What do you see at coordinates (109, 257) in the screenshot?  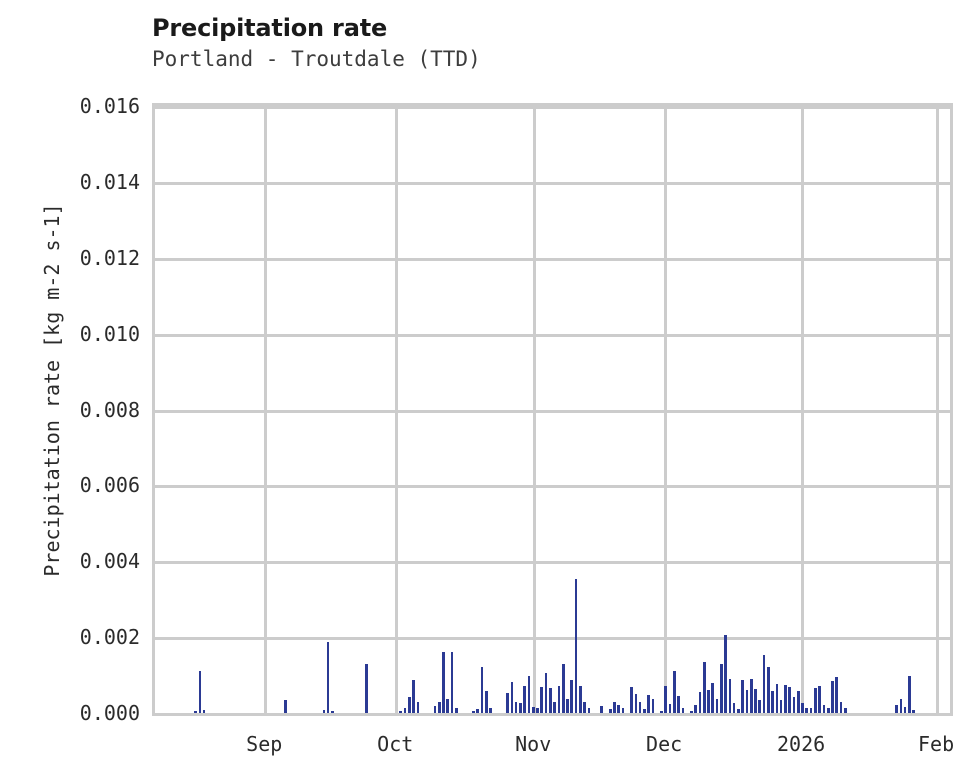 I see `y-tick-label: 0.012` at bounding box center [109, 257].